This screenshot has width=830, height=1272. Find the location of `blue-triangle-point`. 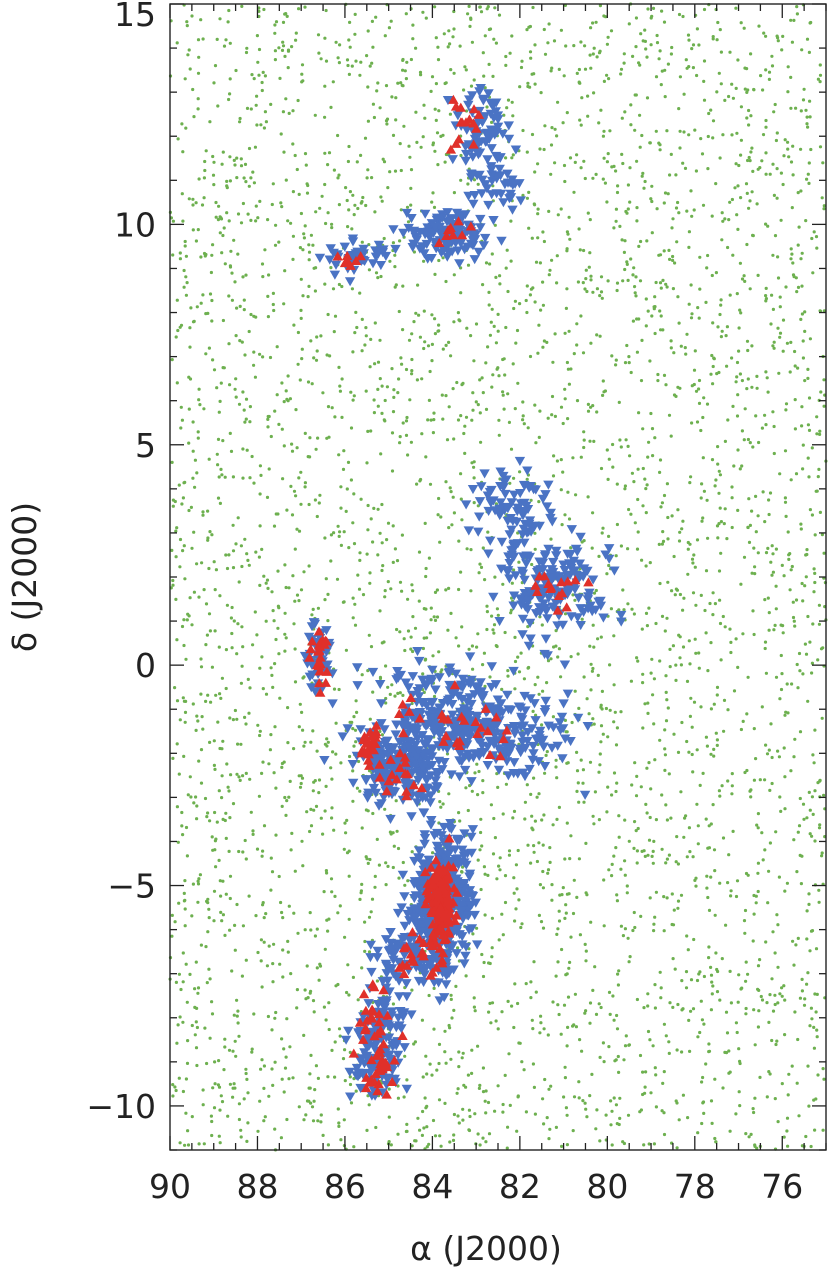

blue-triangle-point is located at coordinates (429, 861).